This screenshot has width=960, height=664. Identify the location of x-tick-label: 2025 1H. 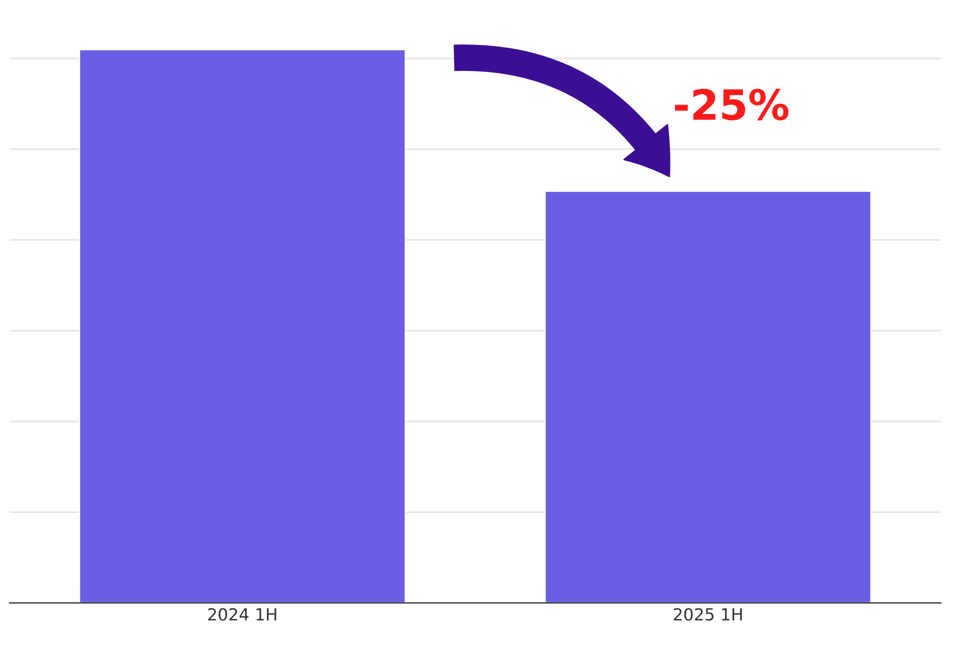
(708, 614).